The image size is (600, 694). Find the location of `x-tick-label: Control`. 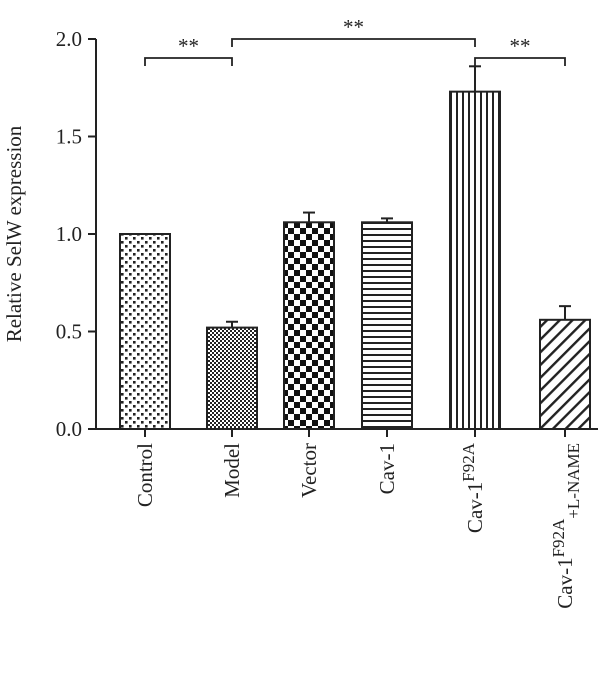

x-tick-label: Control is located at coordinates (145, 475).